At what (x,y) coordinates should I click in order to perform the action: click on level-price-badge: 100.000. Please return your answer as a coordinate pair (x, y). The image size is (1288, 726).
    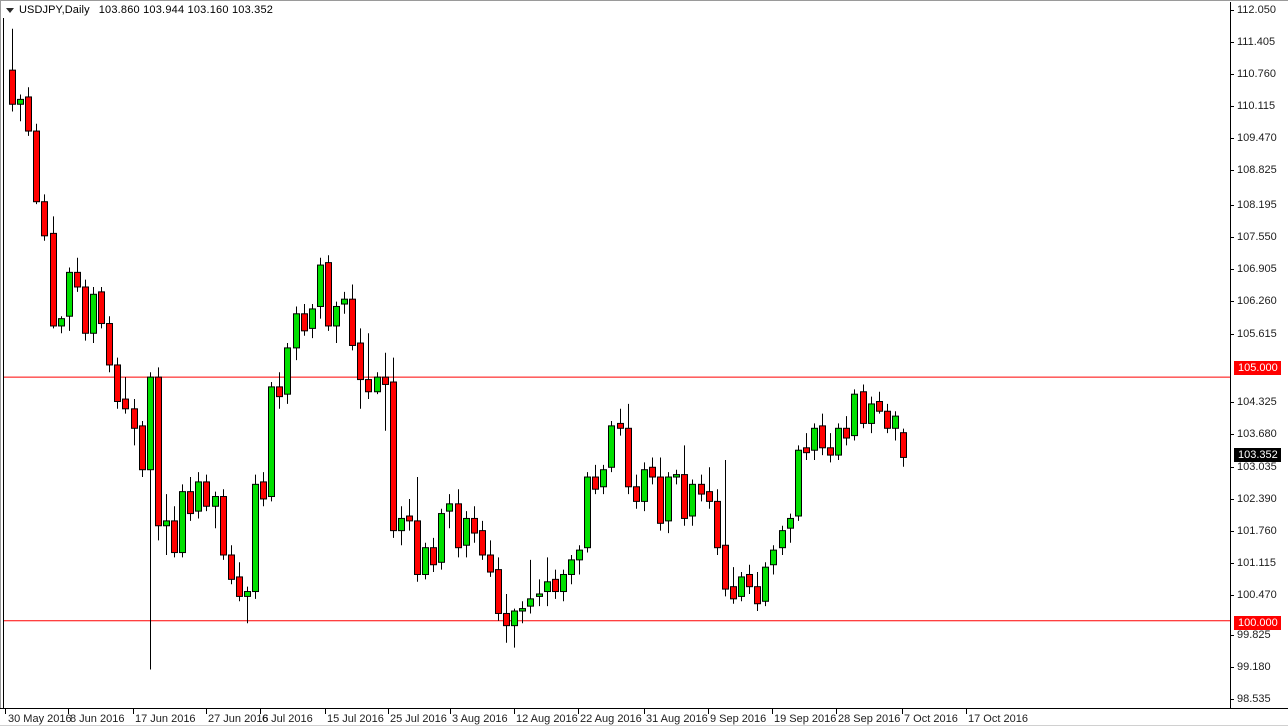
    Looking at the image, I should click on (1257, 623).